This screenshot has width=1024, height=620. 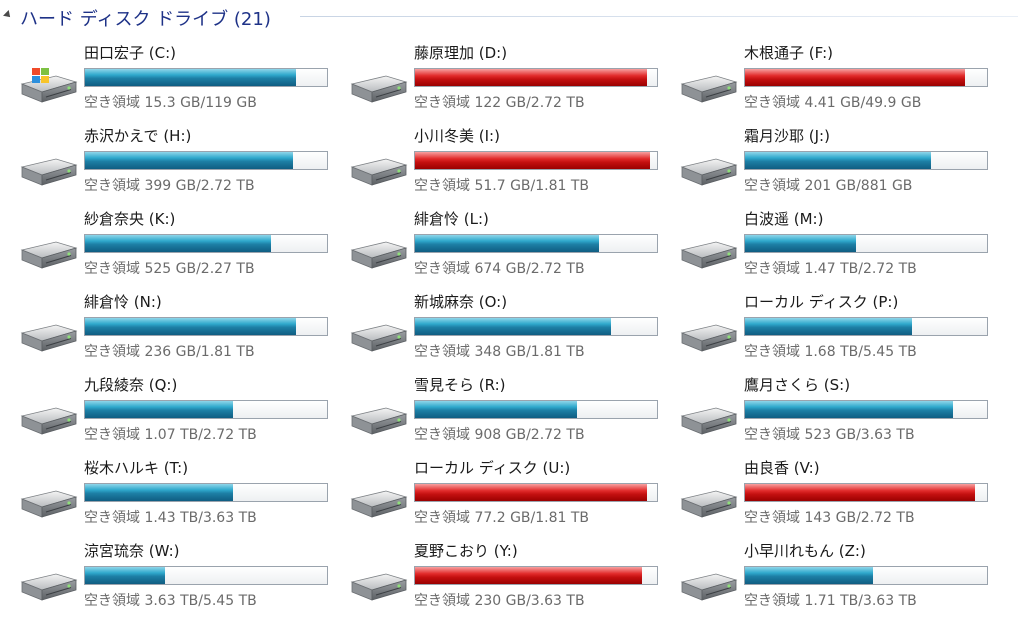 I want to click on header-divider, so click(x=659, y=16).